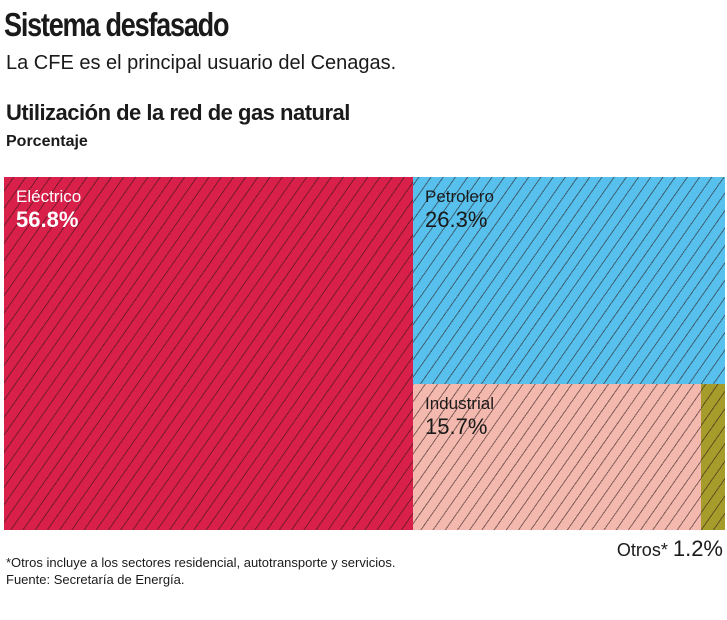 The width and height of the screenshot is (727, 620). Describe the element at coordinates (47, 141) in the screenshot. I see `chart-unit: Porcentaje` at that location.